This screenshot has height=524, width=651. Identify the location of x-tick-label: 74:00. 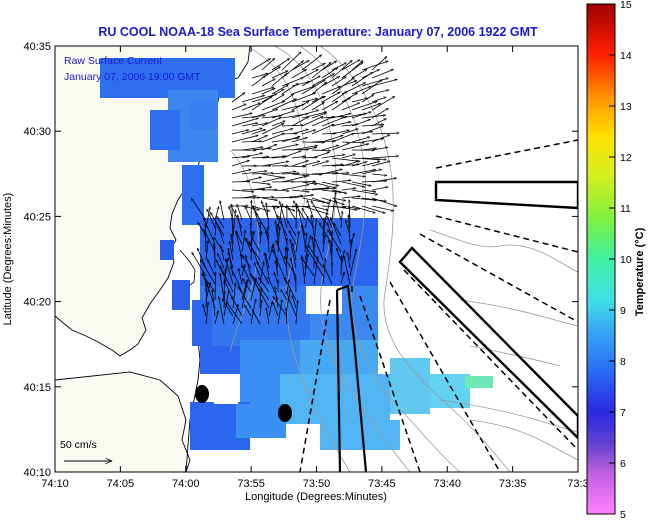
(186, 484).